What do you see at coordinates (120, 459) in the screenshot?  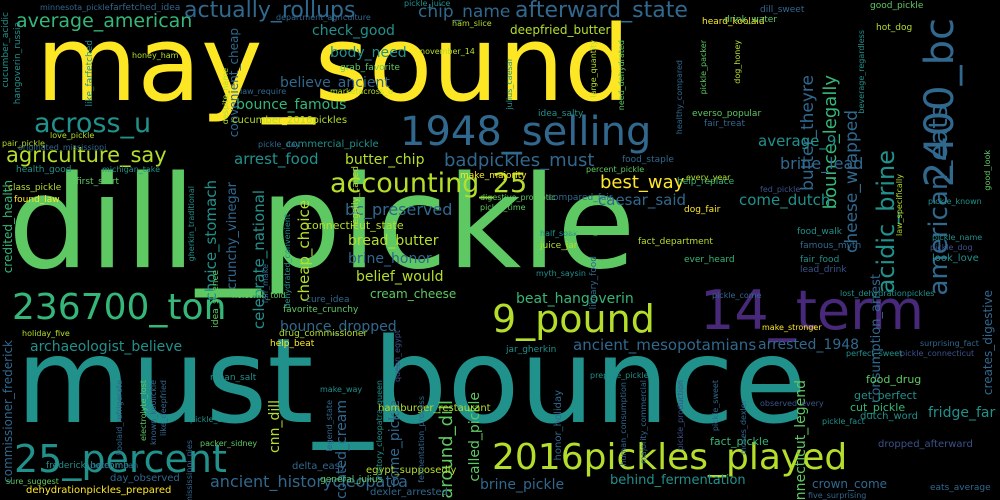 I see `word: 25_percent` at bounding box center [120, 459].